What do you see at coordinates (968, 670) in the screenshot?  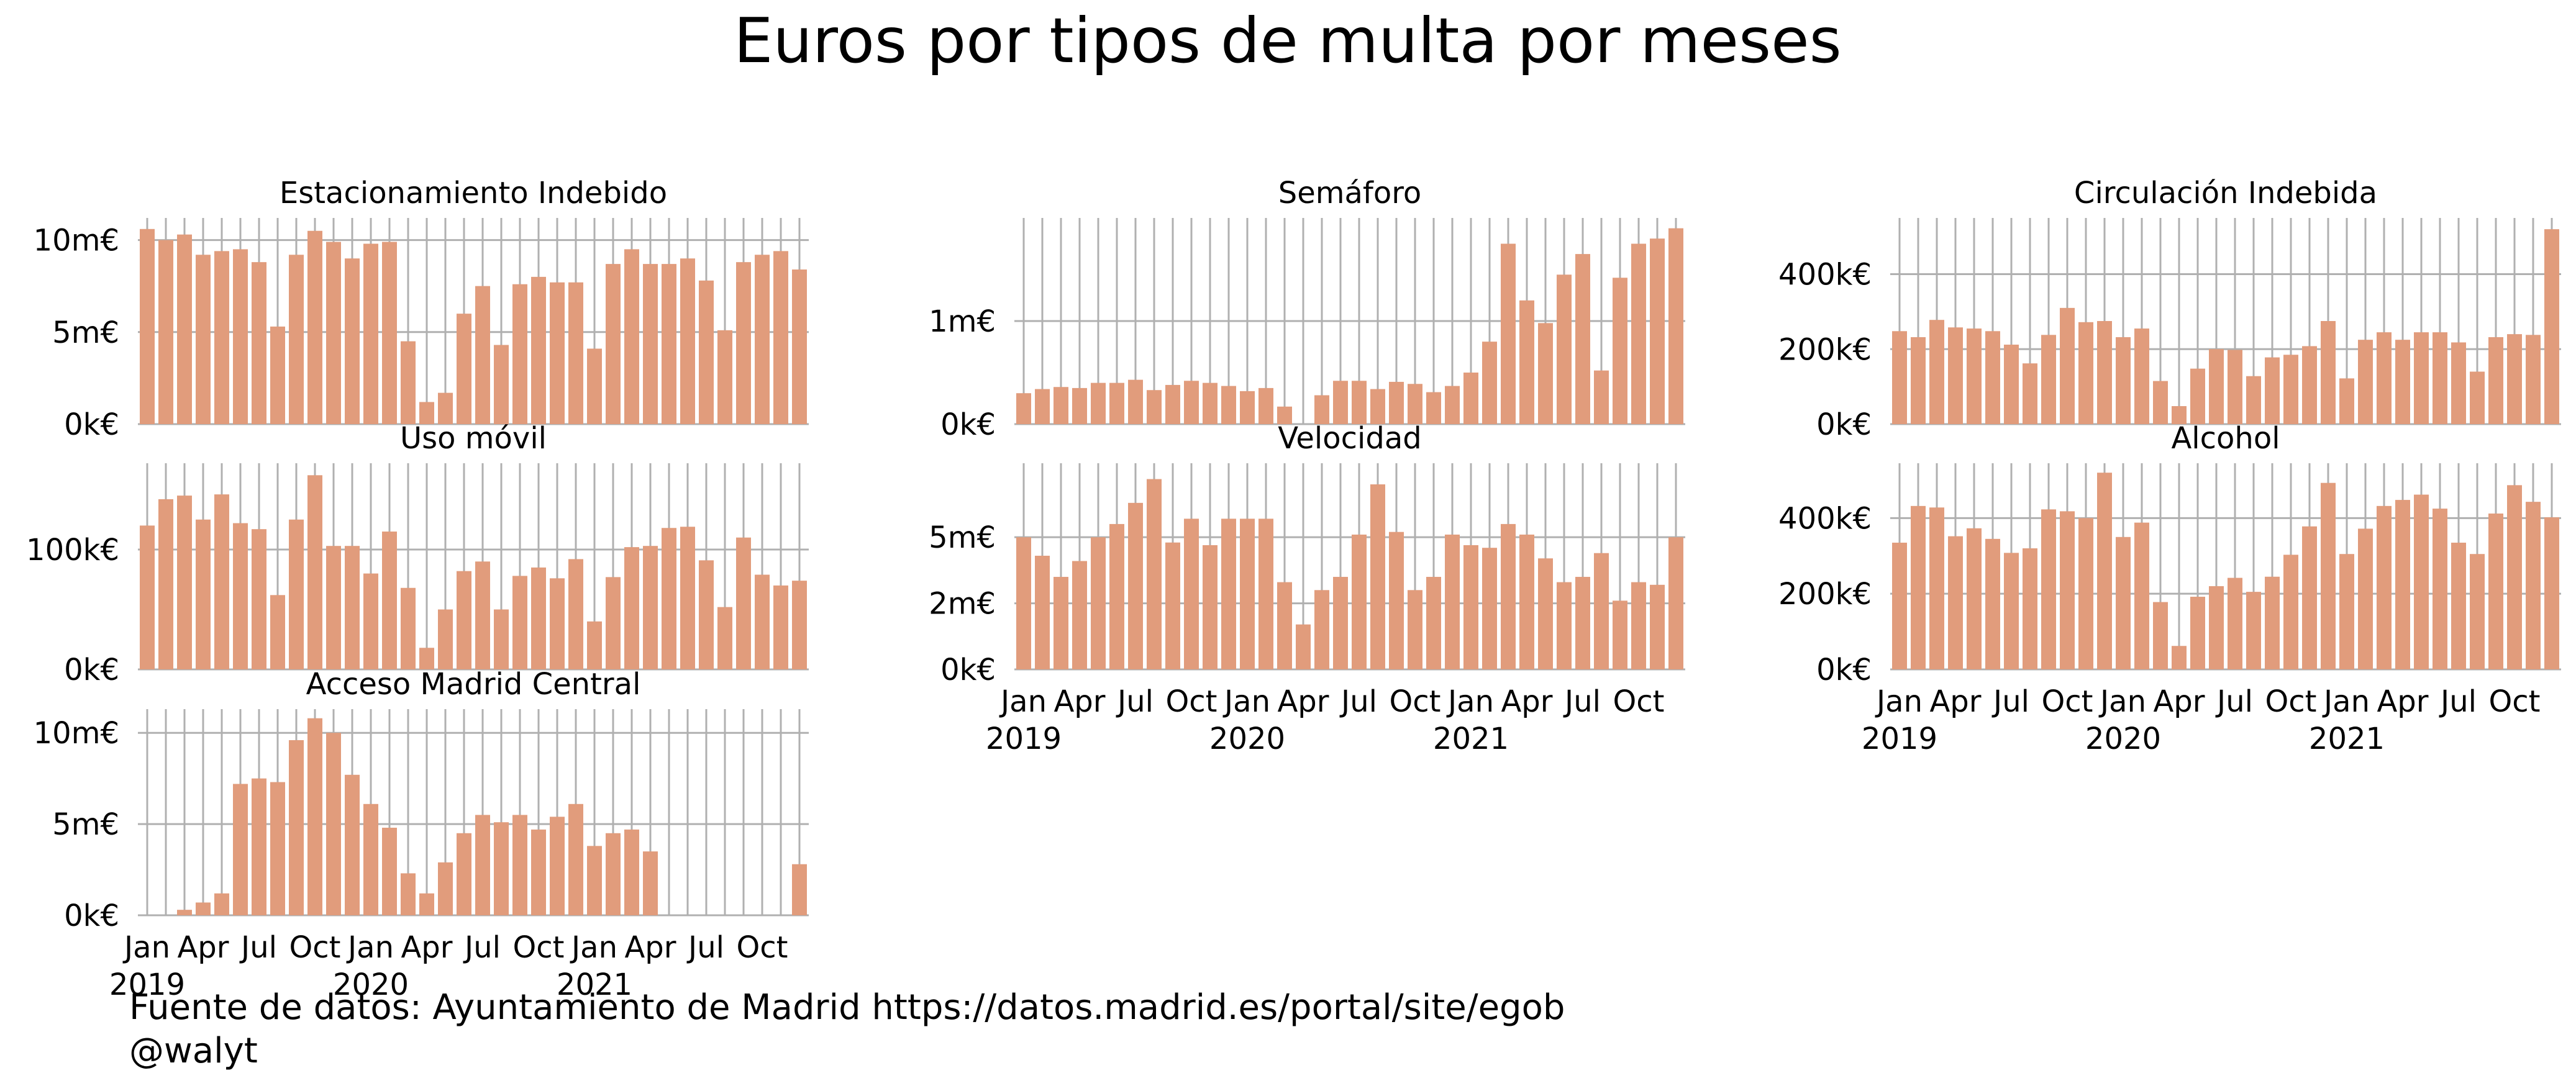 I see `y-tick-label: 0k€` at bounding box center [968, 670].